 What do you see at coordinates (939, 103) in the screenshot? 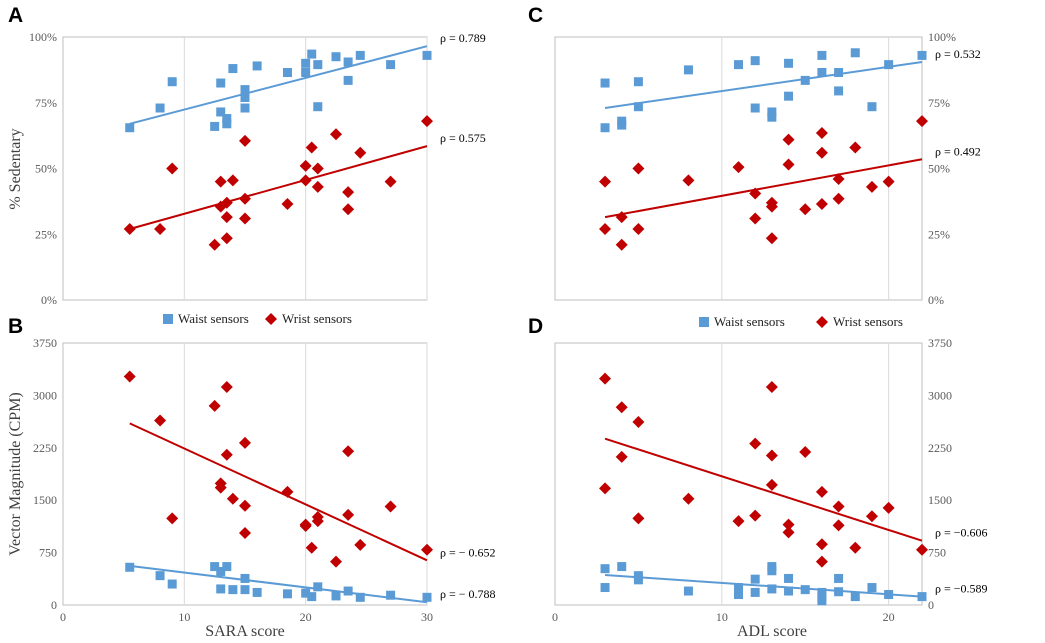
I see `panel-c-y-tick-label: 75%` at bounding box center [939, 103].